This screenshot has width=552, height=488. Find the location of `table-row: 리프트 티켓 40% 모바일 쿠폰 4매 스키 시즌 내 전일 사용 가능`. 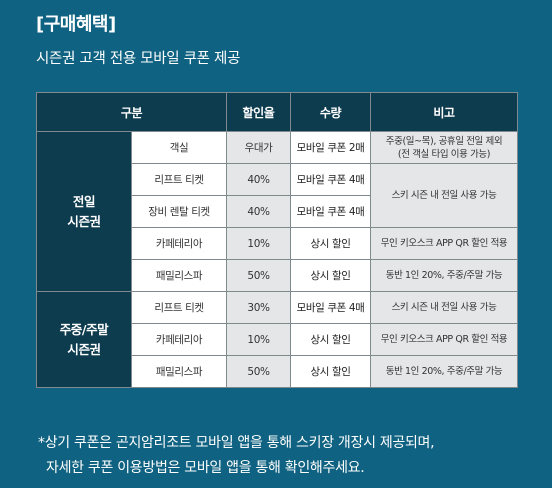

table-row: 리프트 티켓 40% 모바일 쿠폰 4매 스키 시즌 내 전일 사용 가능 is located at coordinates (277, 195).